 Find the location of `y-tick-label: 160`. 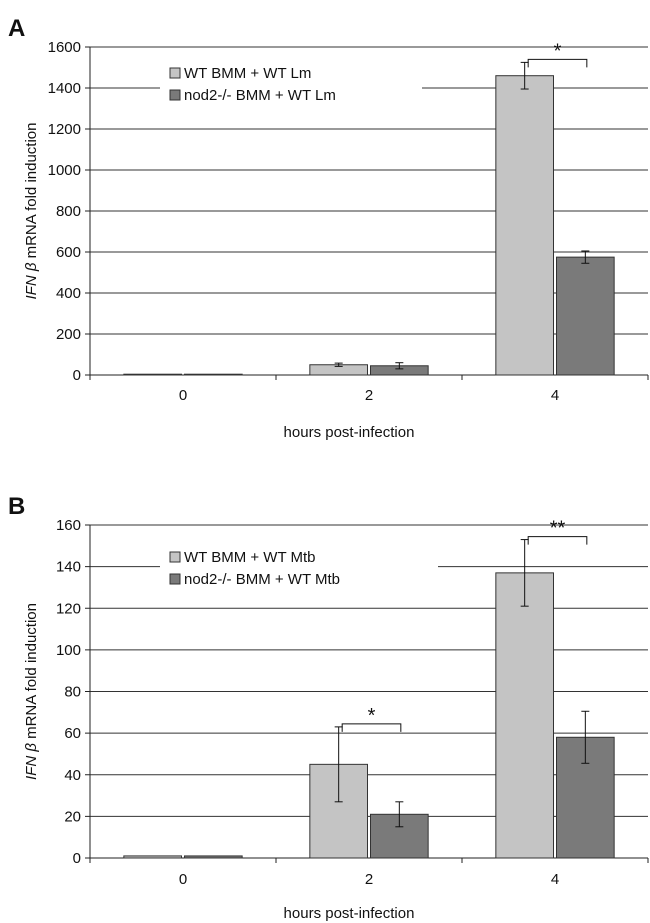

y-tick-label: 160 is located at coordinates (68, 525).